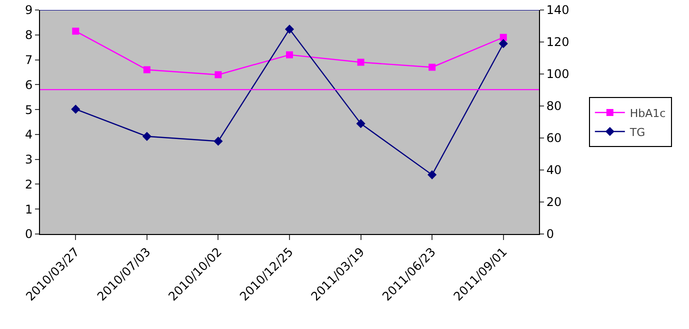  I want to click on y2-tick-label: 80, so click(554, 106).